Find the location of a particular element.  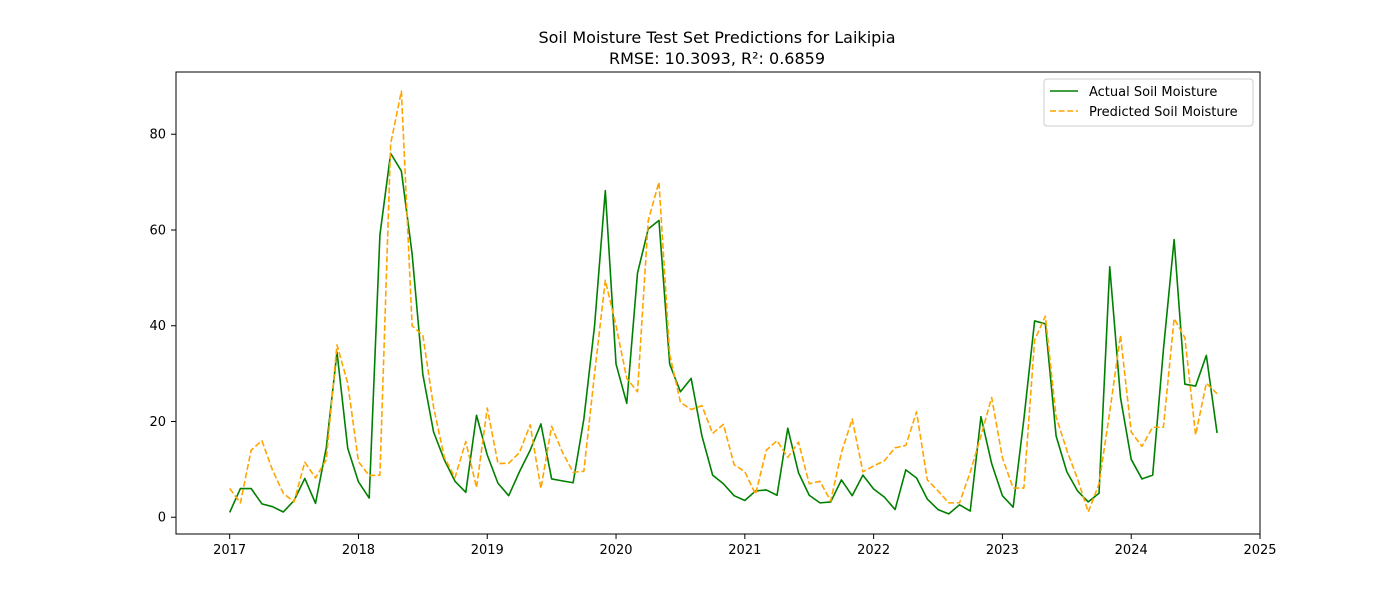

x-tick-label: 2021 is located at coordinates (744, 550).